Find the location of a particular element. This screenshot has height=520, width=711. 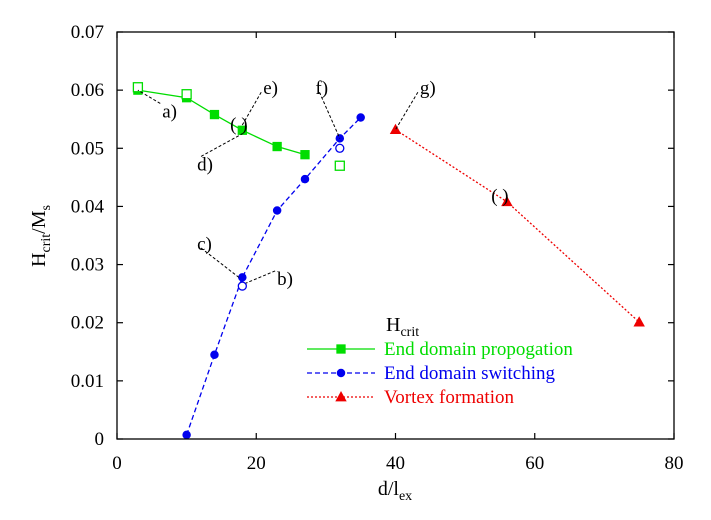

y-axis-title: Hcrit/Ms is located at coordinates (41, 236).